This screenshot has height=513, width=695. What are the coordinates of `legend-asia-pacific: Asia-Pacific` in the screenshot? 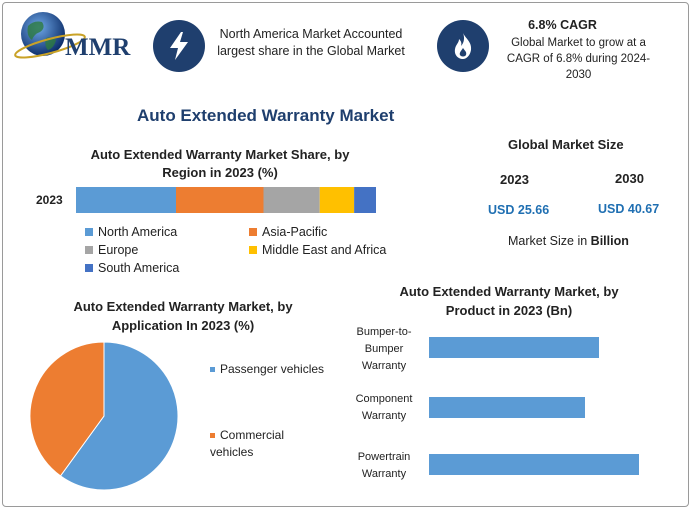 It's located at (288, 232).